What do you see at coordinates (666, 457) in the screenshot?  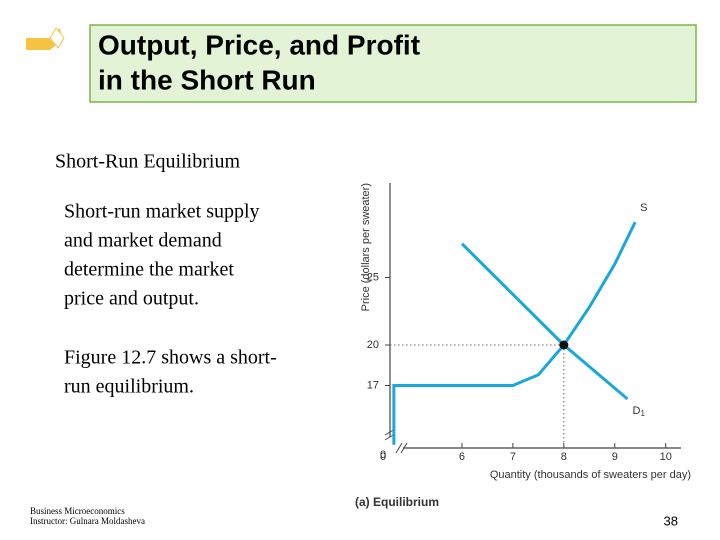 I see `x-tick-label: 10` at bounding box center [666, 457].